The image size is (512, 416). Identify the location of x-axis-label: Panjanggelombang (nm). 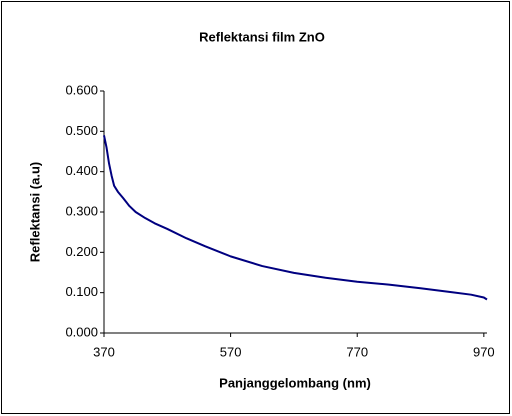
(295, 382).